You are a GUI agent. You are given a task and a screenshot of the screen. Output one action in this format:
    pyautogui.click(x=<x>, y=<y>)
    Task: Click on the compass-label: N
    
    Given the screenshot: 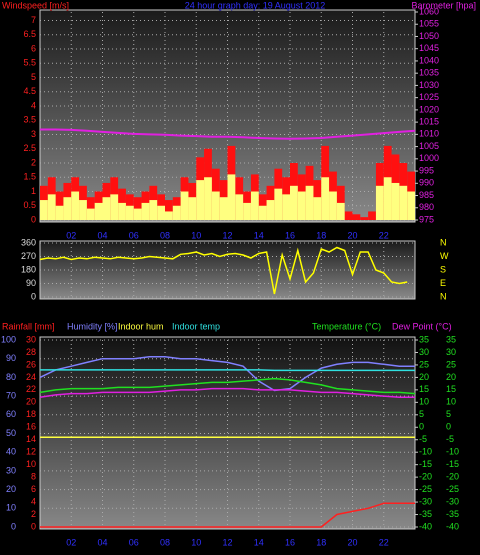 What is the action you would take?
    pyautogui.click(x=443, y=296)
    